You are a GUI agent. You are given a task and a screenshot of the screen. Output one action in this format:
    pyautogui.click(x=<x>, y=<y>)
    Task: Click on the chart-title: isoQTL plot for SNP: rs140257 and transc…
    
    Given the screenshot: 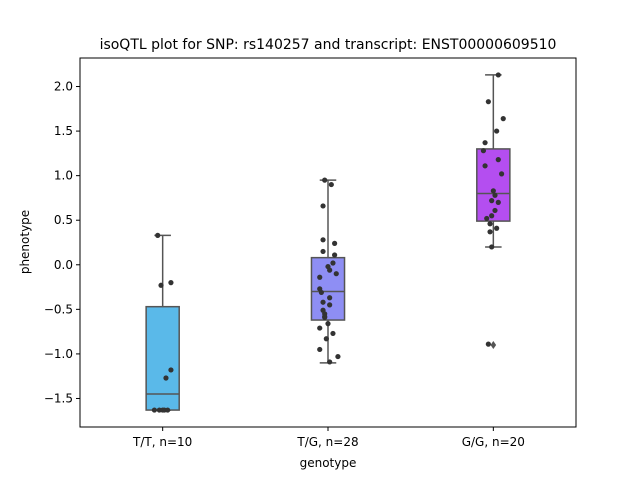 What is the action you would take?
    pyautogui.click(x=328, y=45)
    